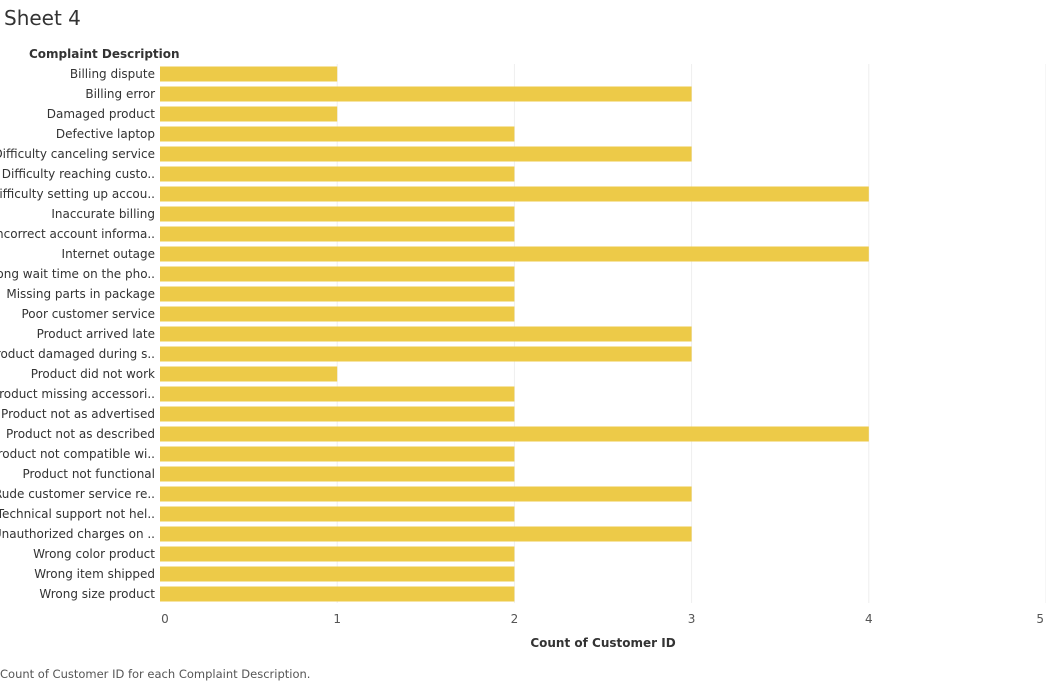 The width and height of the screenshot is (1046, 683). What do you see at coordinates (602, 619) in the screenshot?
I see `x-axis-ticks: 0 1 2 3 4 5` at bounding box center [602, 619].